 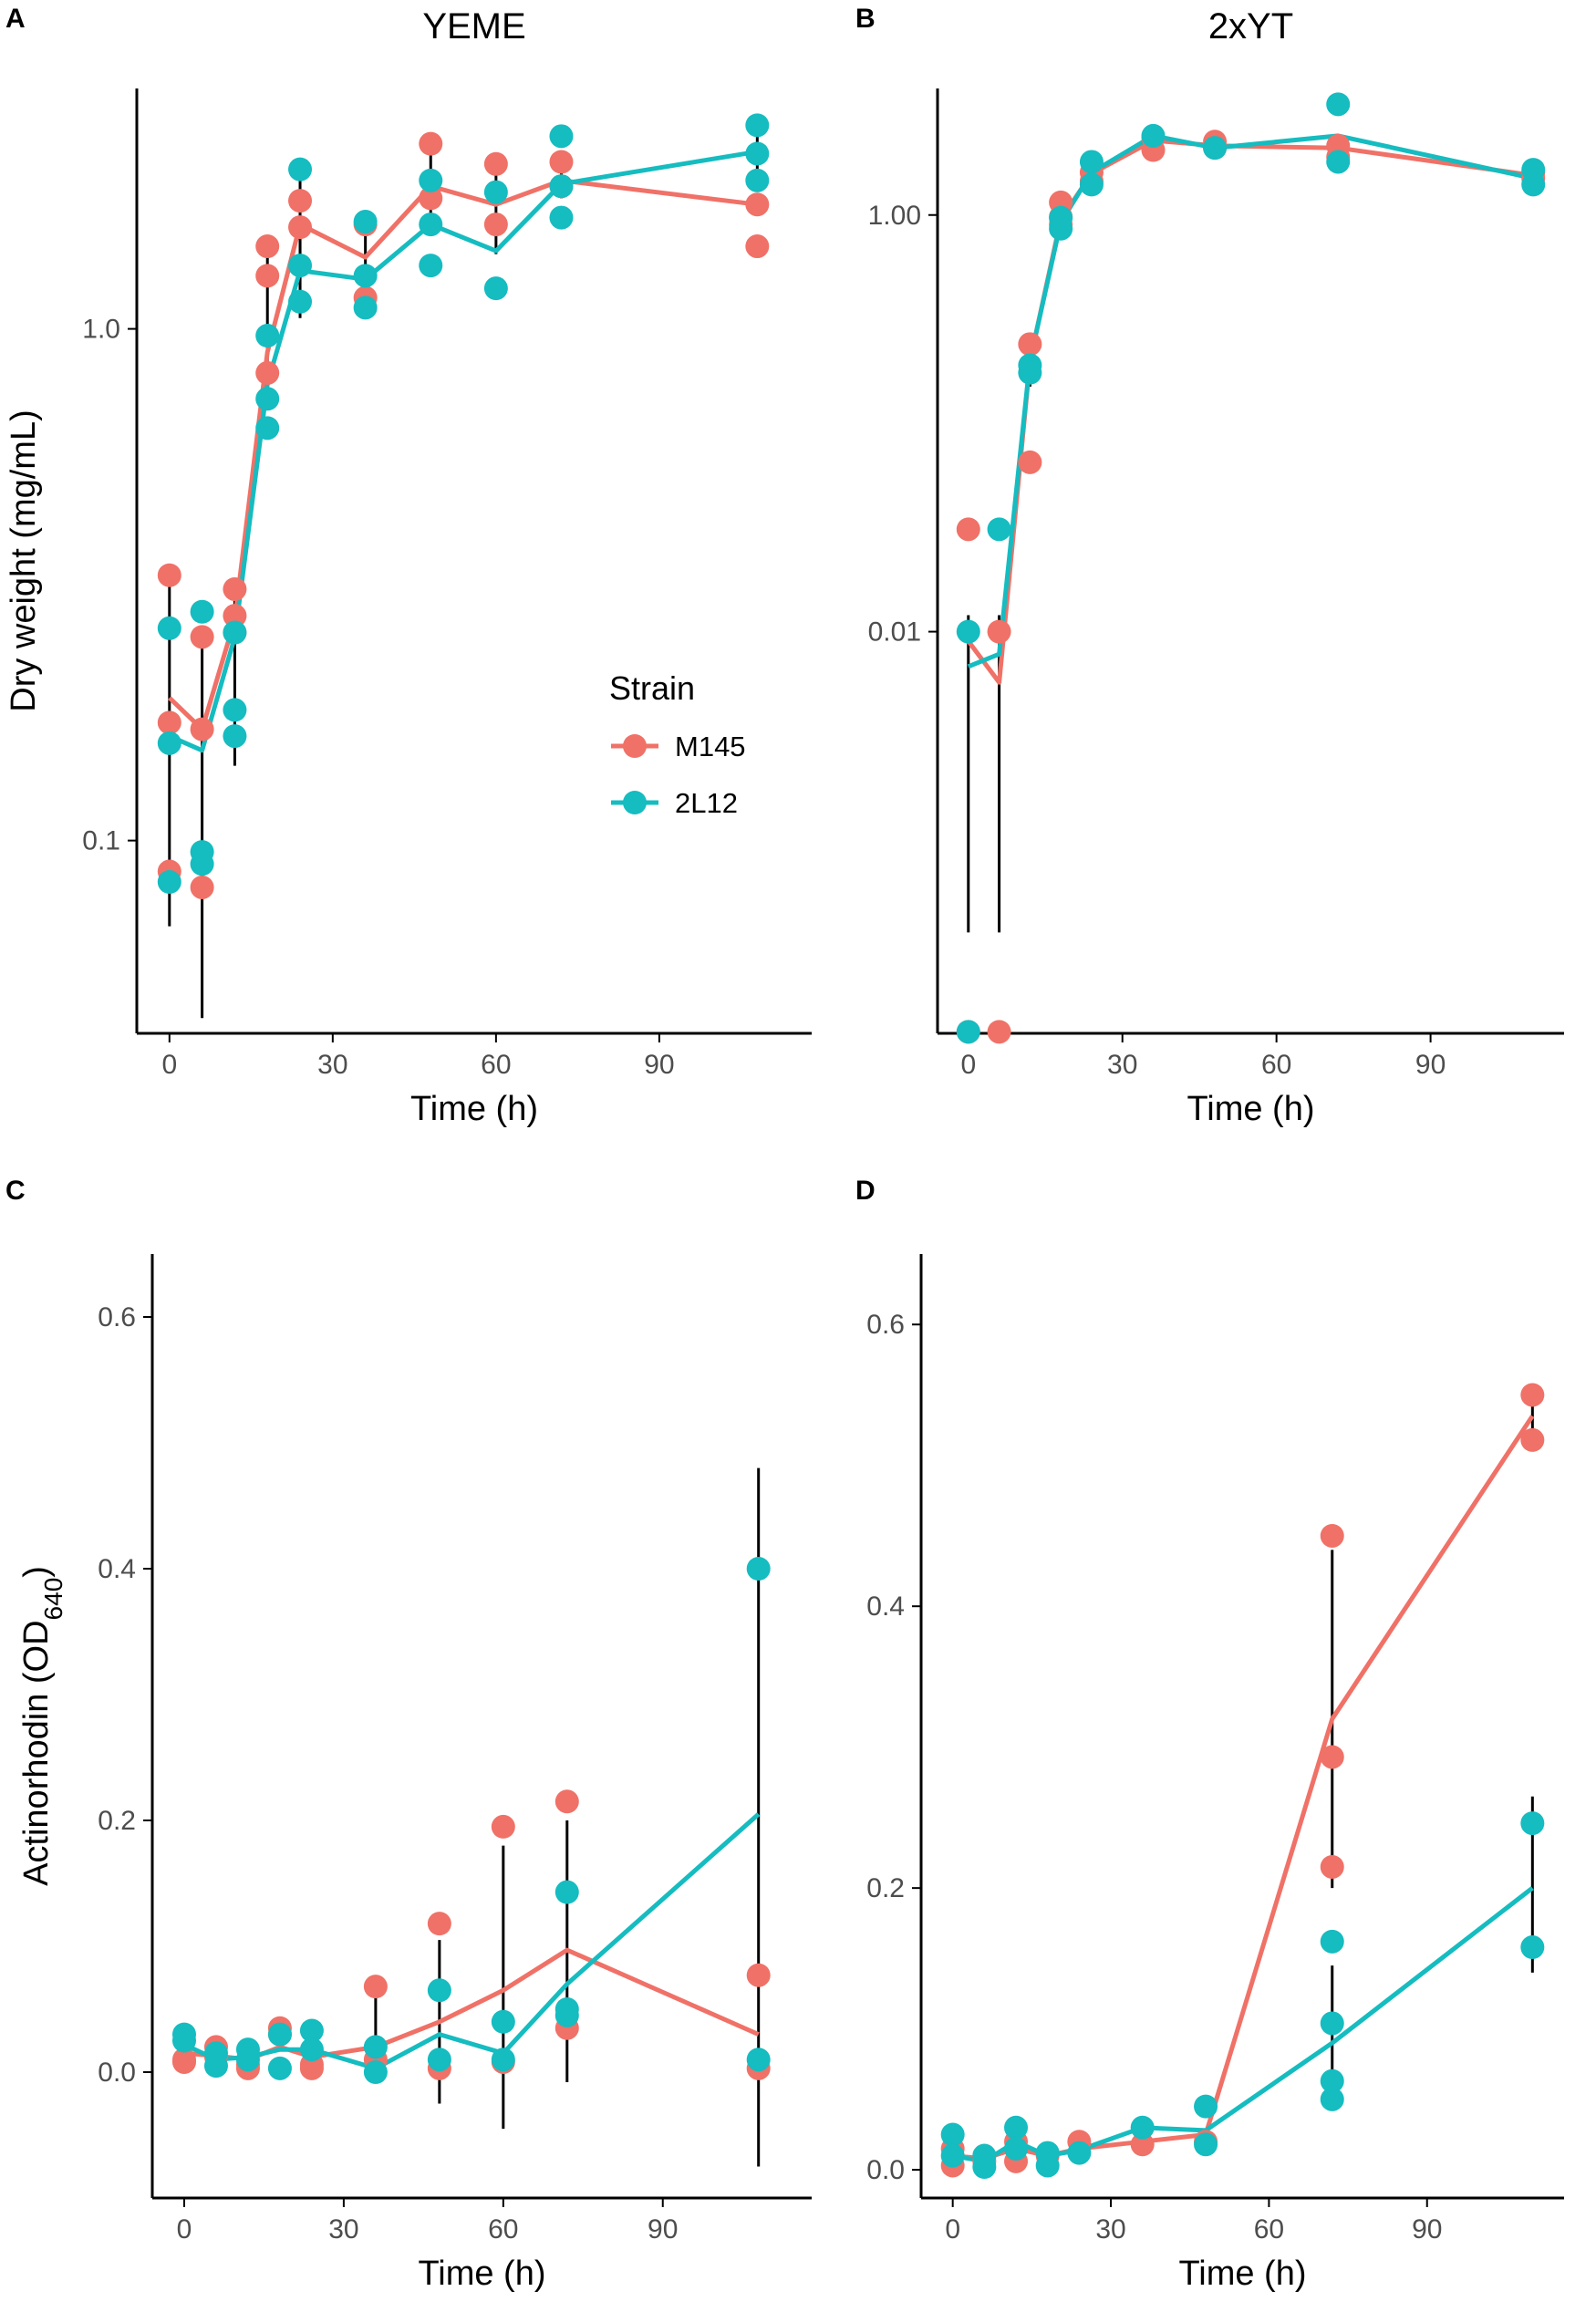 What do you see at coordinates (894, 216) in the screenshot?
I see `y-tick-label: 1.00` at bounding box center [894, 216].